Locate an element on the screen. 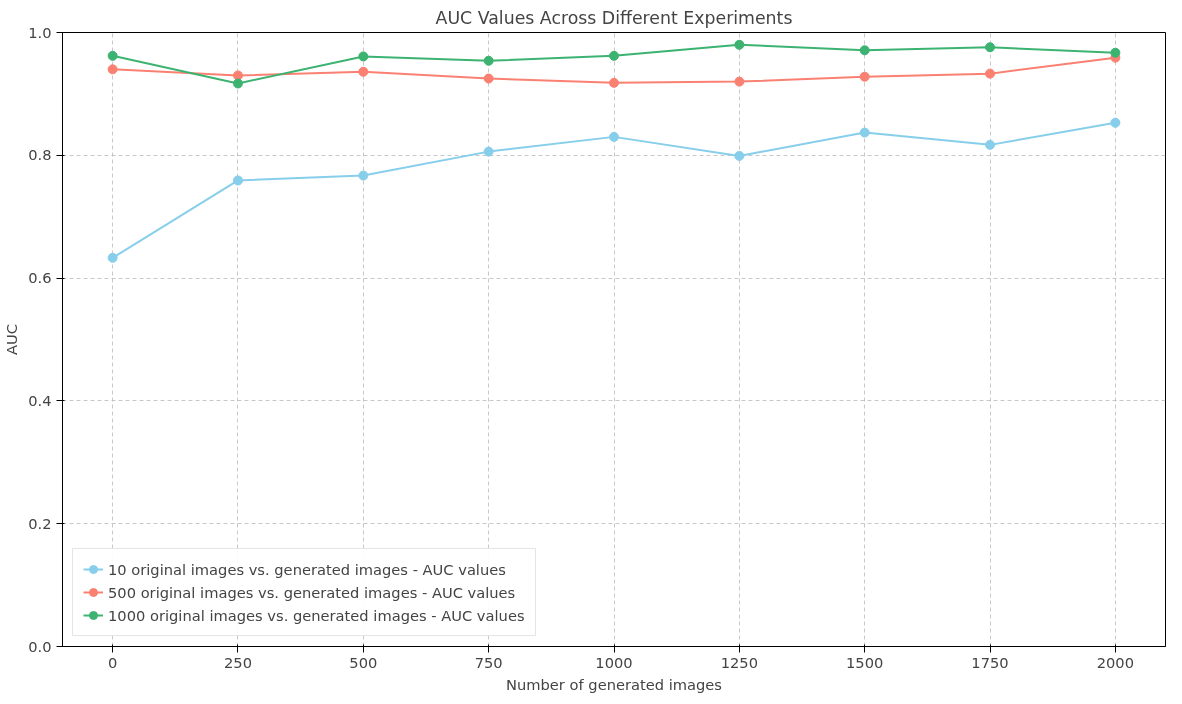  x-tick-label: 1750 is located at coordinates (990, 662).